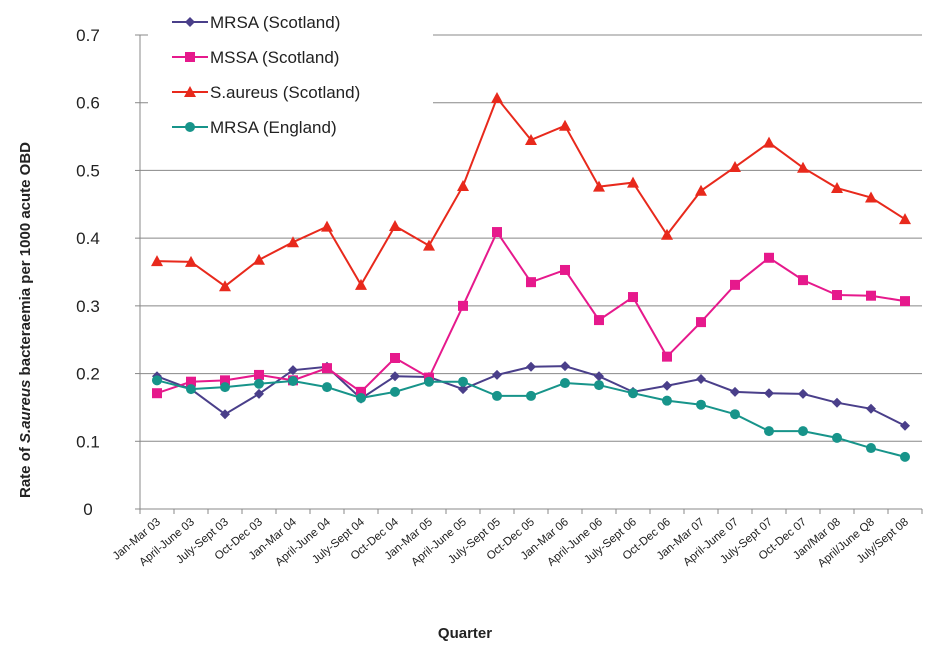 Image resolution: width=927 pixels, height=652 pixels. I want to click on y-tick-label: 0.7, so click(88, 35).